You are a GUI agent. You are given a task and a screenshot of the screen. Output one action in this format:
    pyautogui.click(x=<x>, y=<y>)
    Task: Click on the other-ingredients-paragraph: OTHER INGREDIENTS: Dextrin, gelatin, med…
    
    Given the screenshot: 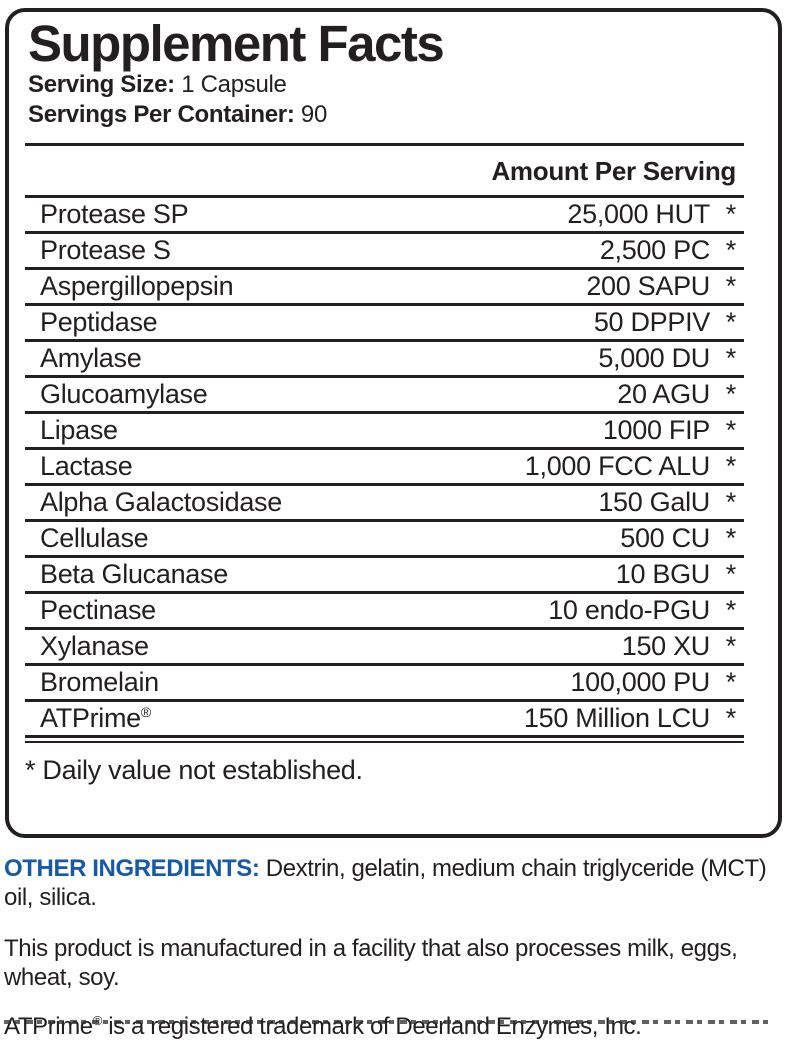 What is the action you would take?
    pyautogui.click(x=394, y=883)
    